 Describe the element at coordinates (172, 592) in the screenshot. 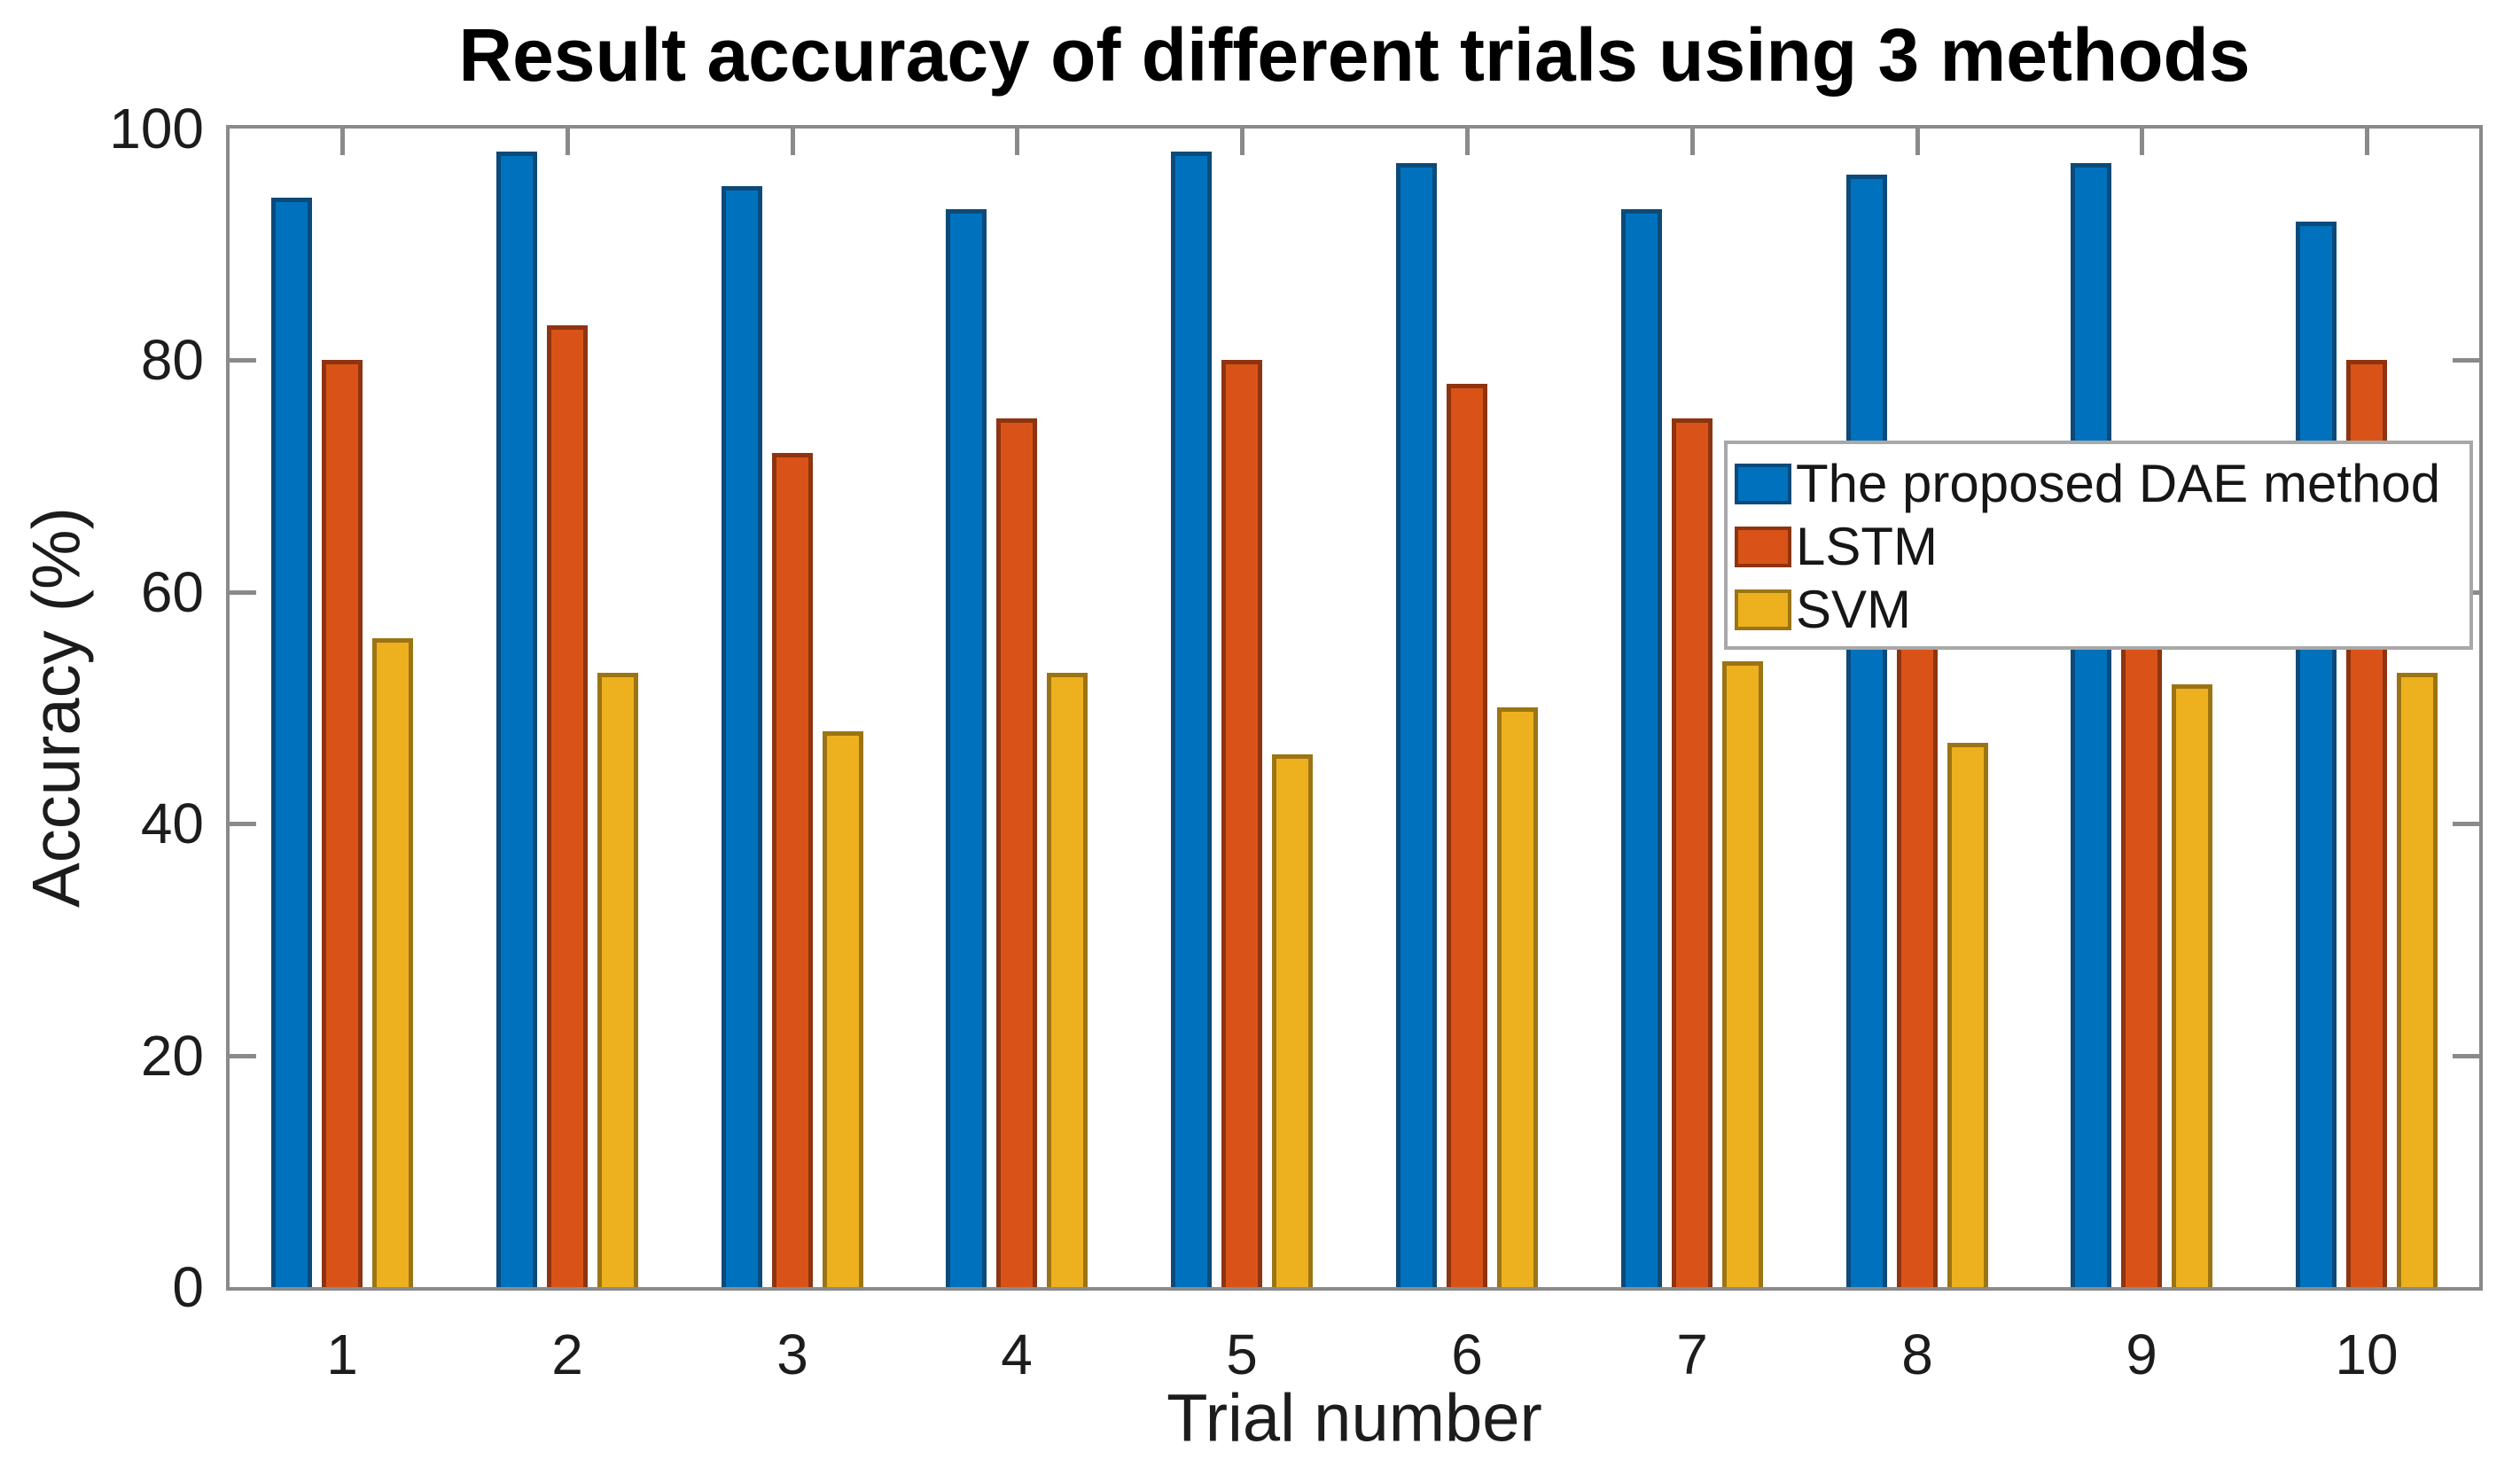

I see `y-tick-label-60: 60` at that location.